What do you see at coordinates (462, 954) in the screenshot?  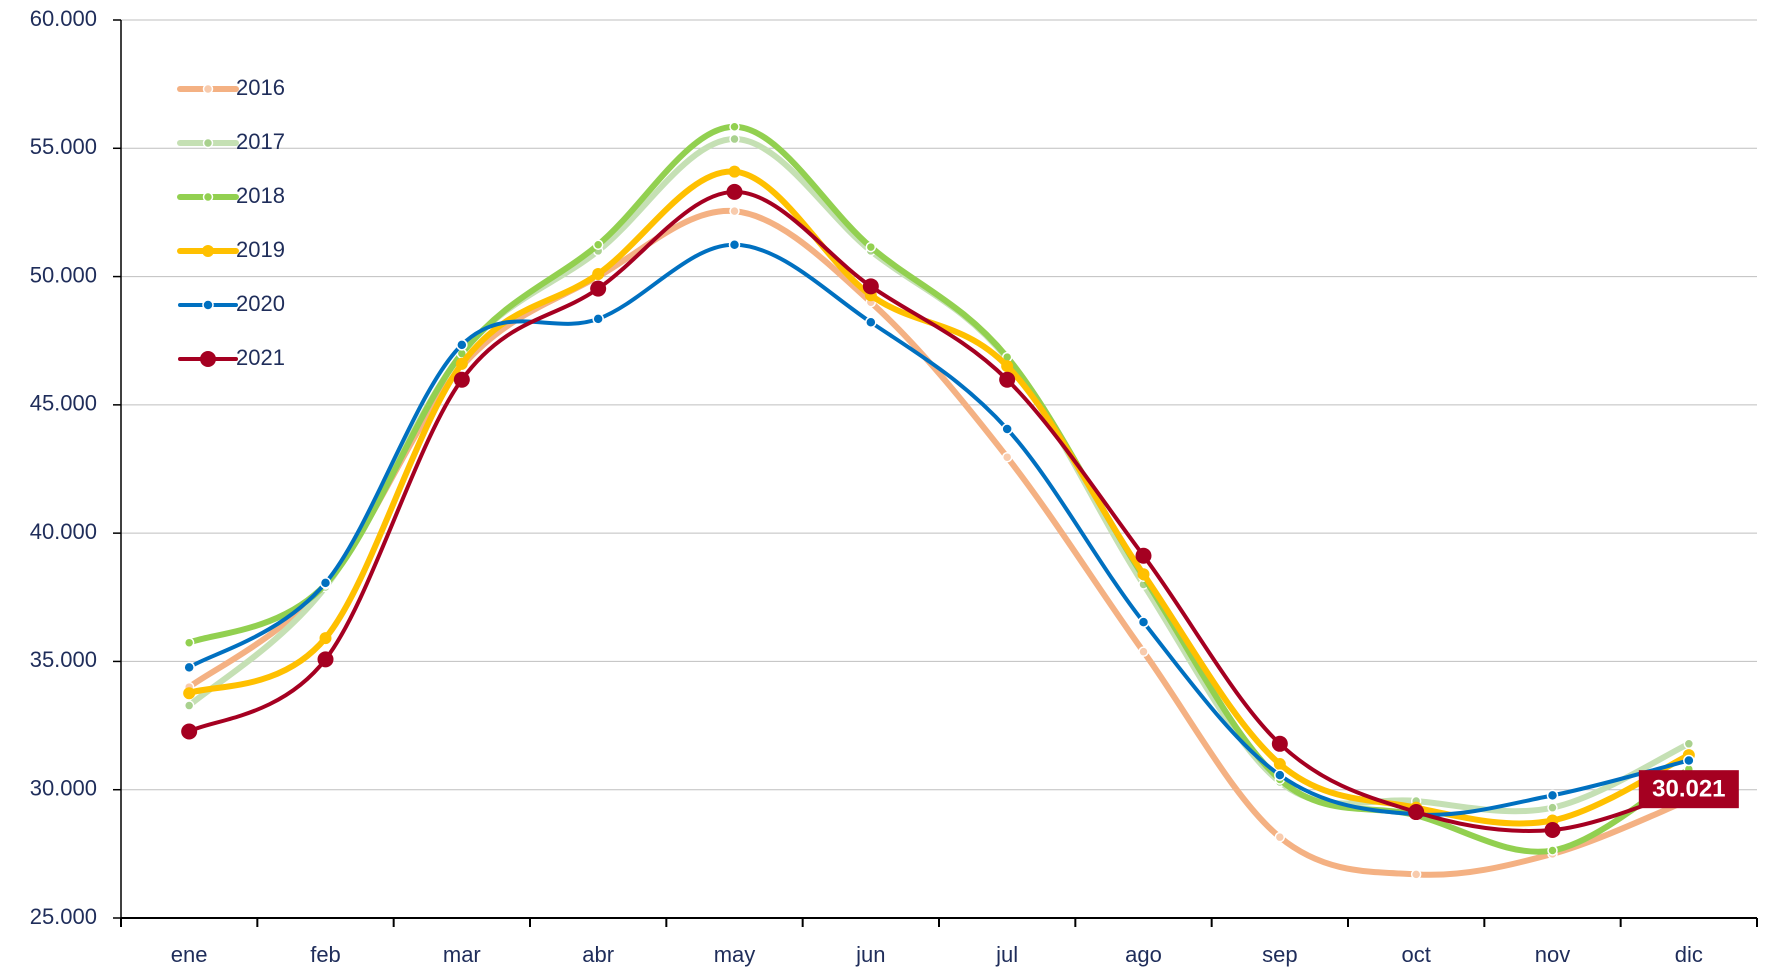 I see `x-tick-label: mar` at bounding box center [462, 954].